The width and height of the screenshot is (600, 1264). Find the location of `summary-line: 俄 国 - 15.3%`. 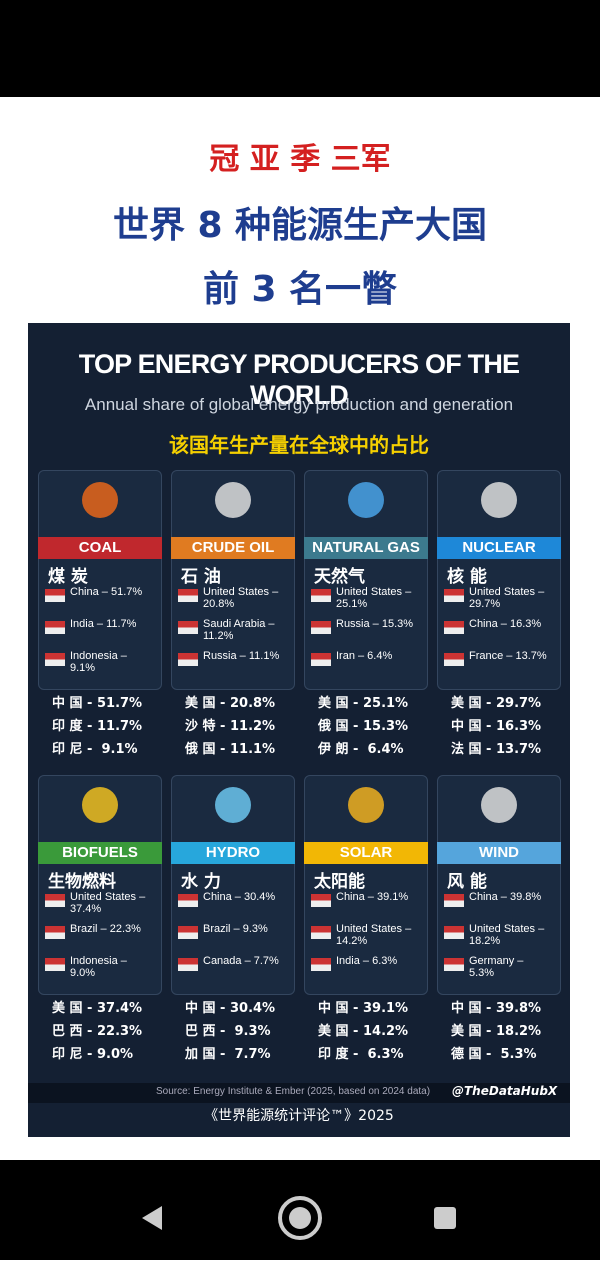

summary-line: 俄 国 - 15.3% is located at coordinates (363, 726).